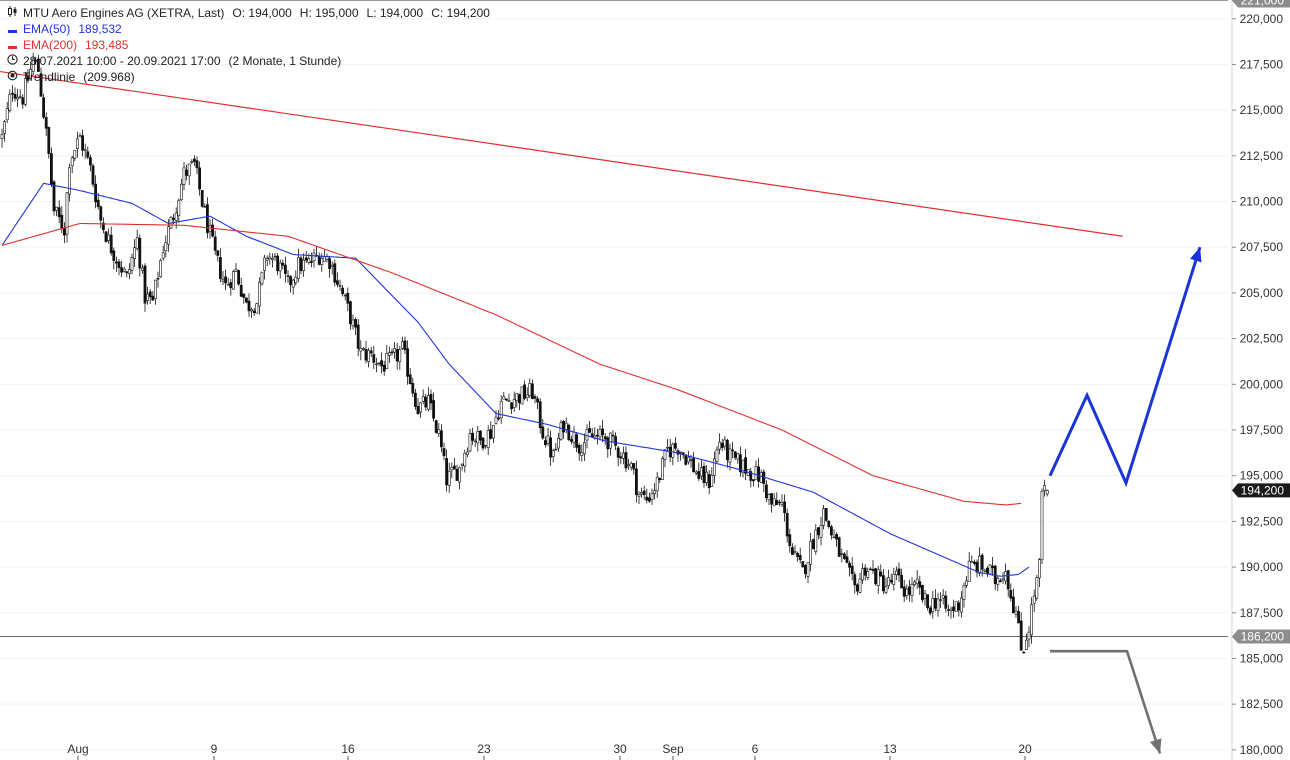 The image size is (1290, 760). What do you see at coordinates (1106, 701) in the screenshot?
I see `projection-bearish-line` at bounding box center [1106, 701].